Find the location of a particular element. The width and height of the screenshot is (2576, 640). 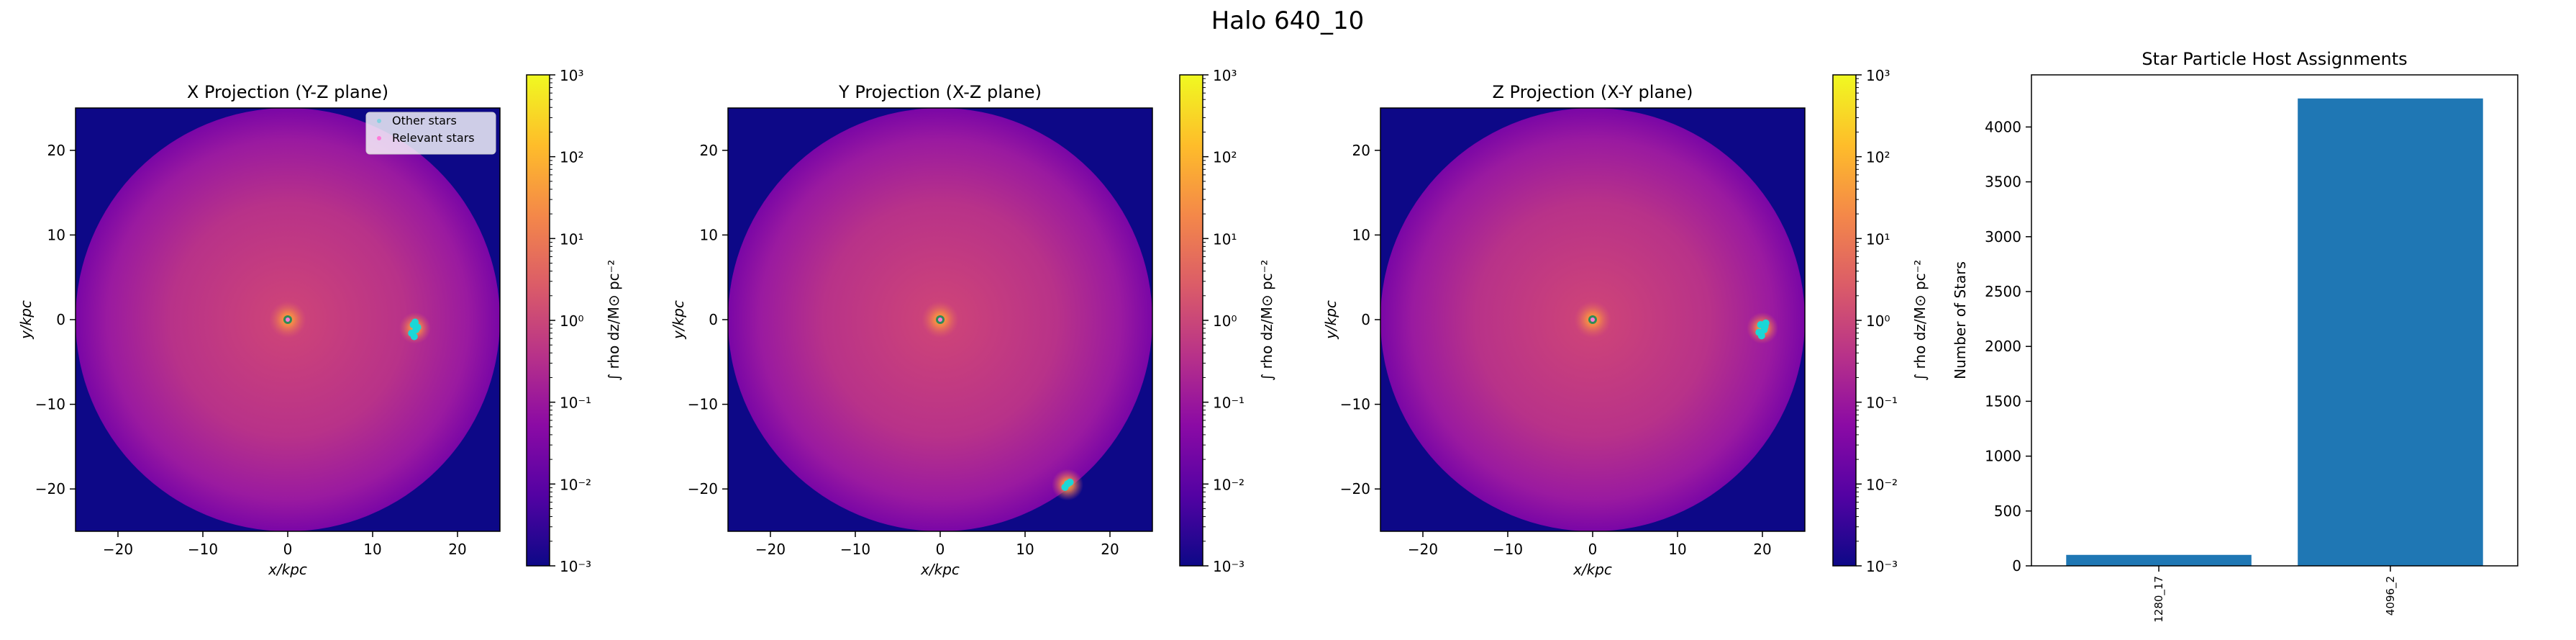

y-tick-label: 3500 is located at coordinates (2003, 182).